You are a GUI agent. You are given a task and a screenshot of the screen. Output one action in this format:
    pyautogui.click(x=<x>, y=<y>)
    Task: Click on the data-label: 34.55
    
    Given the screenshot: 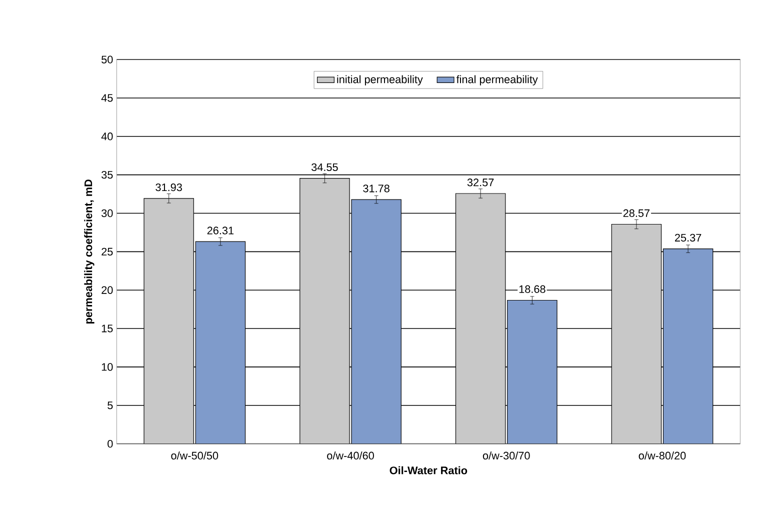 What is the action you would take?
    pyautogui.click(x=325, y=167)
    